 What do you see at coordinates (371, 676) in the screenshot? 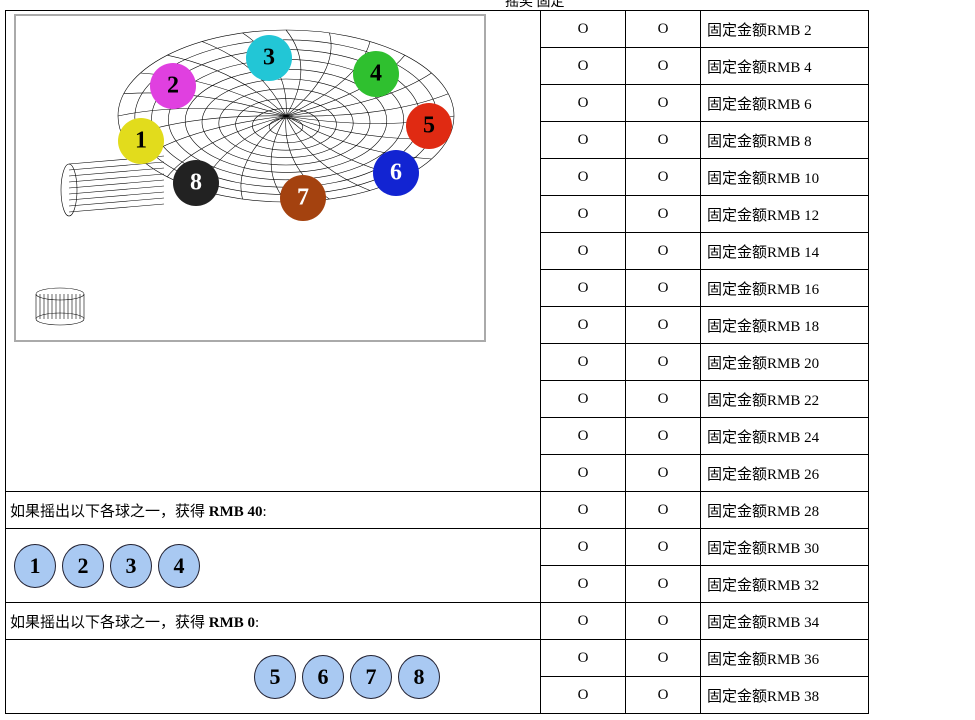
I see `ball: 7` at bounding box center [371, 676].